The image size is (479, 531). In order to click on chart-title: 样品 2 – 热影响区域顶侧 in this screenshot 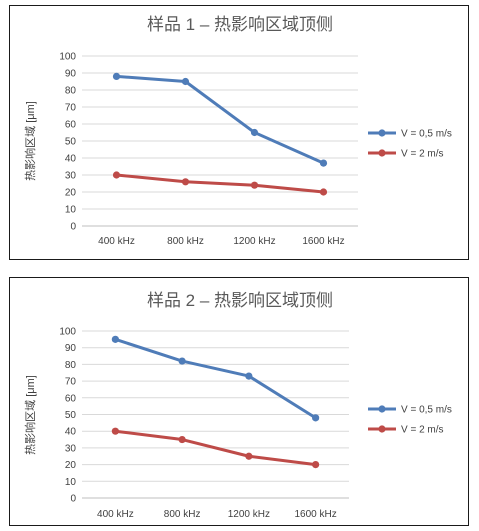, I will do `click(240, 300)`.